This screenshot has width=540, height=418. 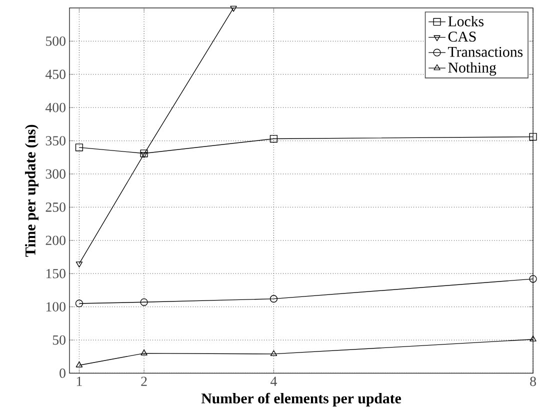 What do you see at coordinates (533, 381) in the screenshot?
I see `x-tick-label: 8` at bounding box center [533, 381].